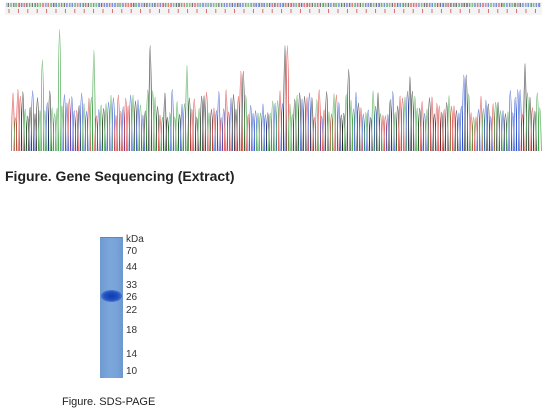 This screenshot has width=547, height=417. I want to click on marker-label: 14, so click(132, 354).